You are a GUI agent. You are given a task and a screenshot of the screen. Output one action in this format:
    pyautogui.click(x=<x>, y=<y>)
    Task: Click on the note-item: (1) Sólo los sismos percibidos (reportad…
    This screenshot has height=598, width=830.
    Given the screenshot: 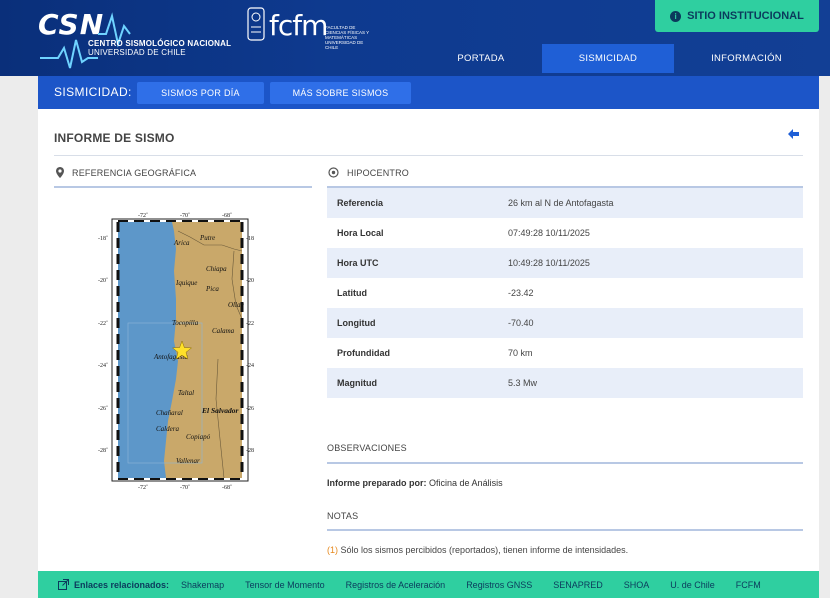 What is the action you would take?
    pyautogui.click(x=477, y=550)
    